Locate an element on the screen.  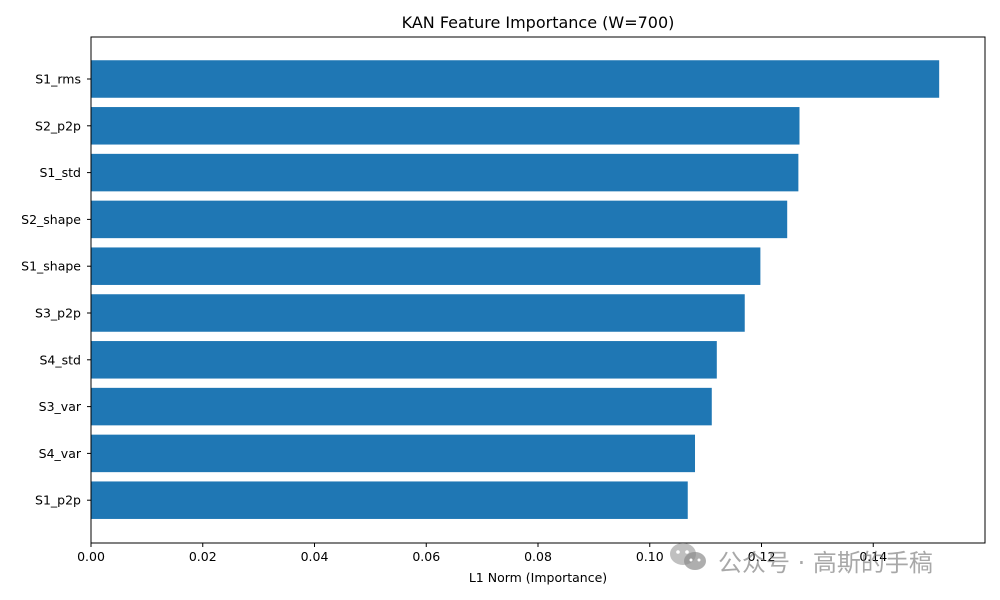
wechat-icon is located at coordinates (688, 560).